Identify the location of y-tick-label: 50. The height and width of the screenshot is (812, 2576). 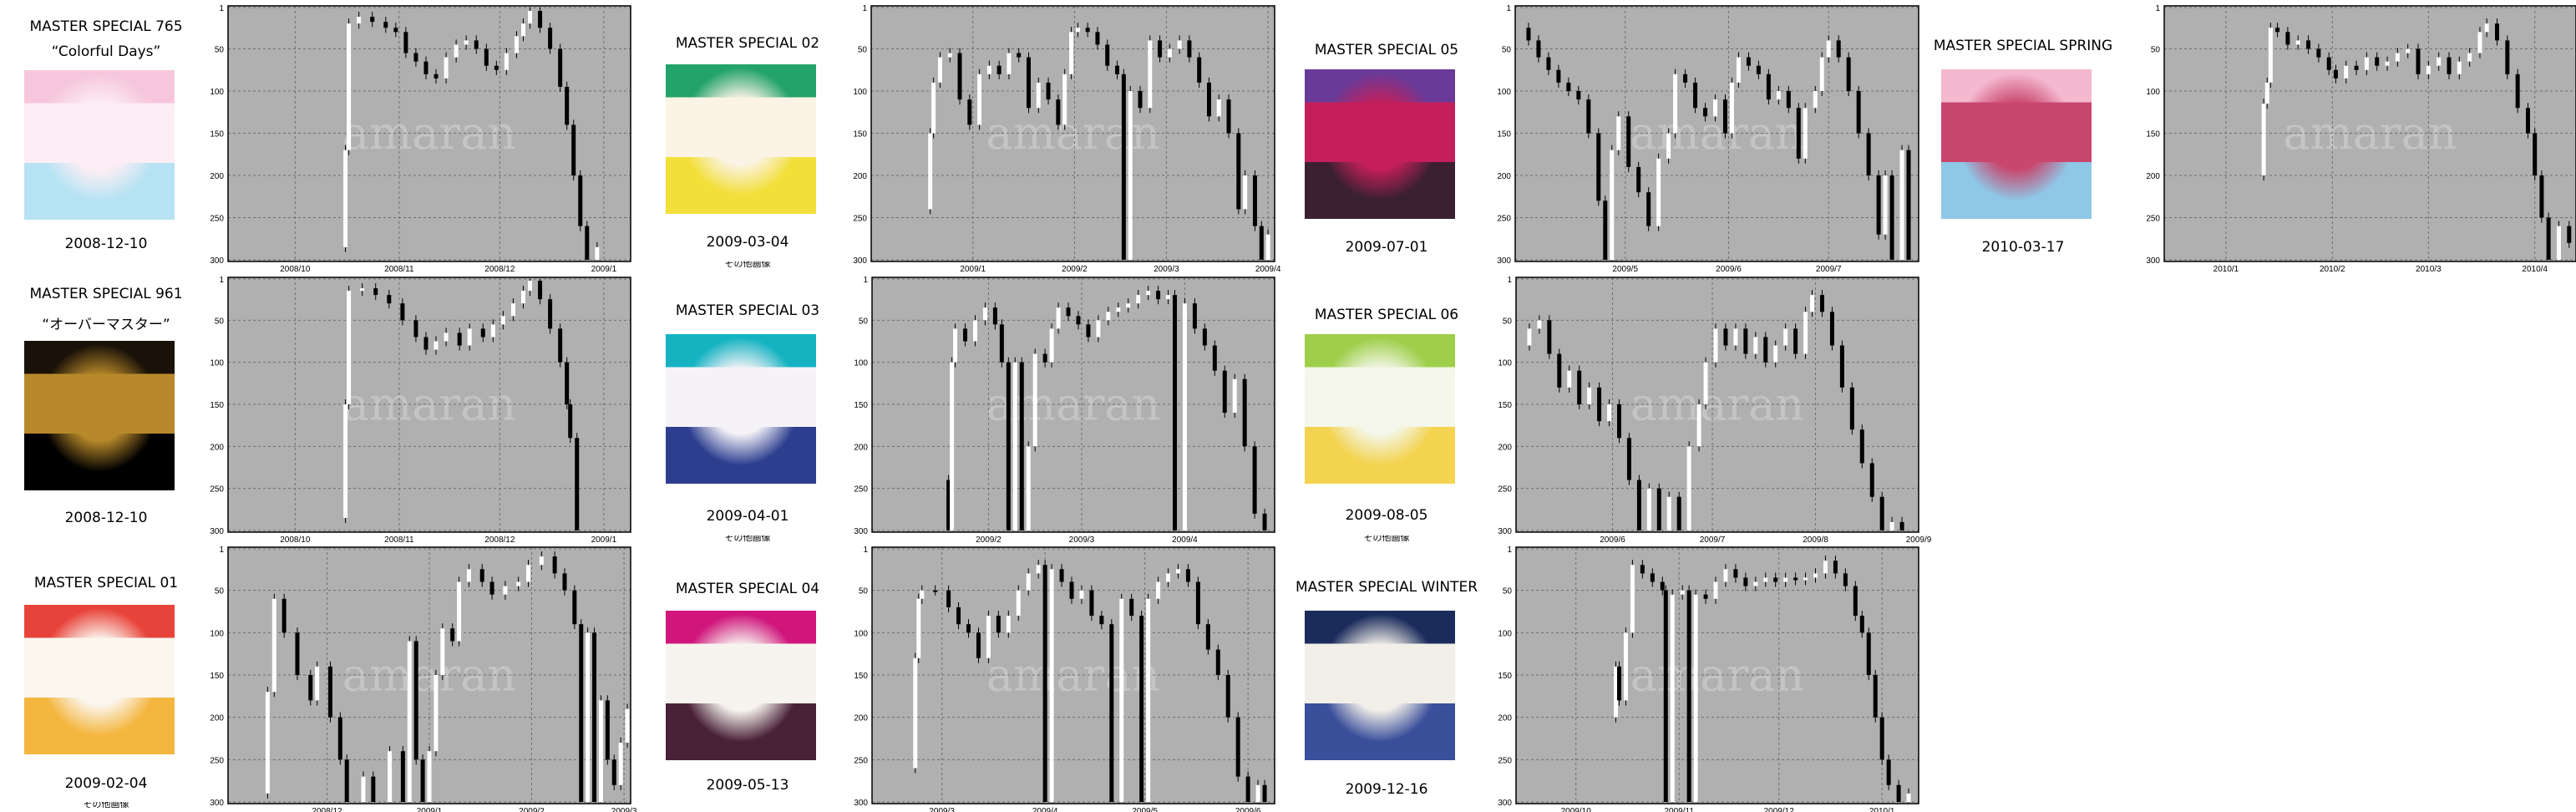
(220, 321).